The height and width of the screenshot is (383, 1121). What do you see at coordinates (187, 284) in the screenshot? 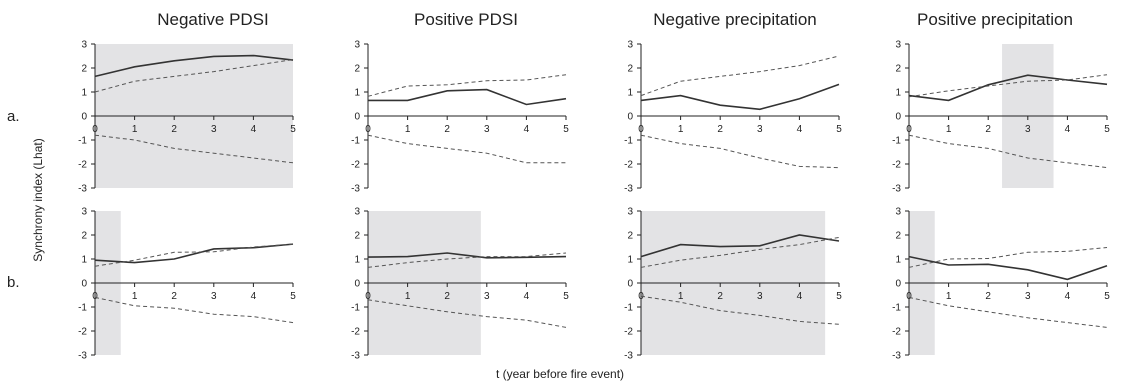
I see `panel-b-1: 3 2 1 0 -1 -2 -3 0 1 2 3 4 5` at bounding box center [187, 284].